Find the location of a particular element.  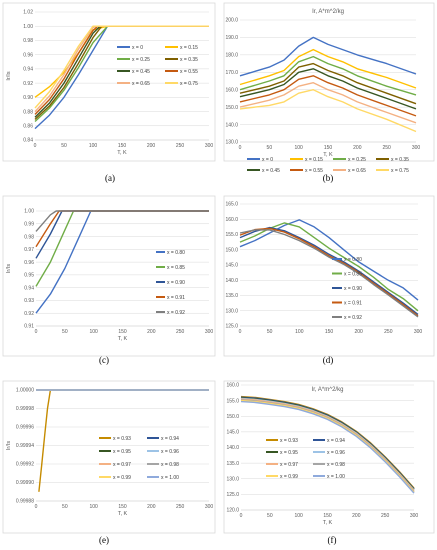

legend-label: x = 0.45 is located at coordinates (271, 171).